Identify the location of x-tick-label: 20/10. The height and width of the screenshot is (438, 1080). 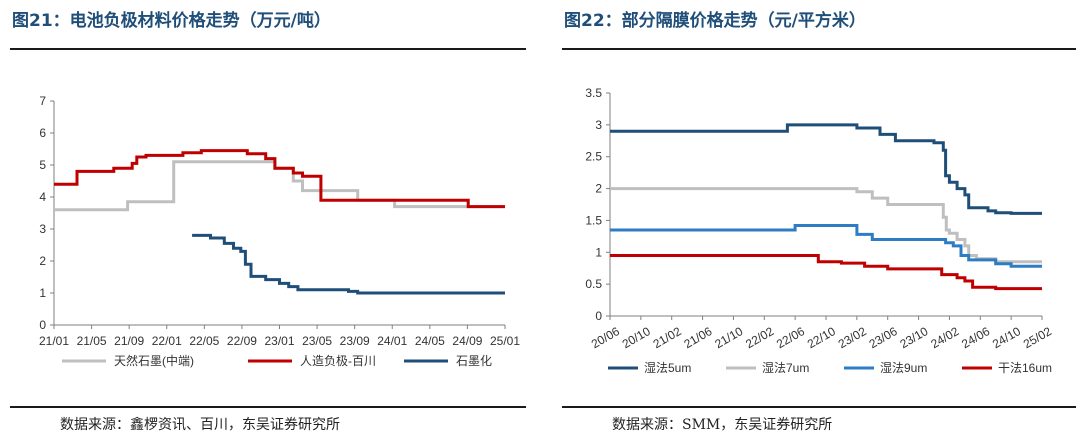
(636, 337).